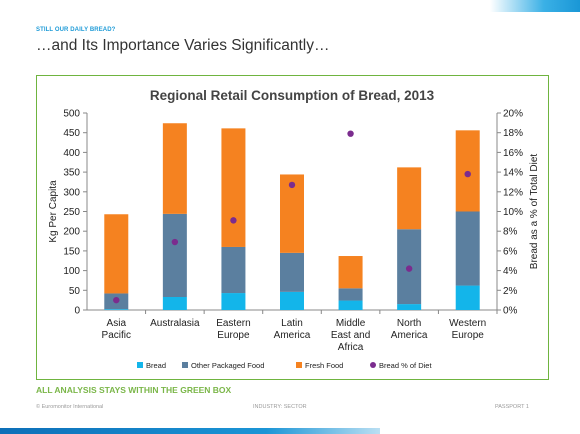 The width and height of the screenshot is (580, 434). What do you see at coordinates (405, 365) in the screenshot?
I see `legend-label: Bread % of Diet` at bounding box center [405, 365].